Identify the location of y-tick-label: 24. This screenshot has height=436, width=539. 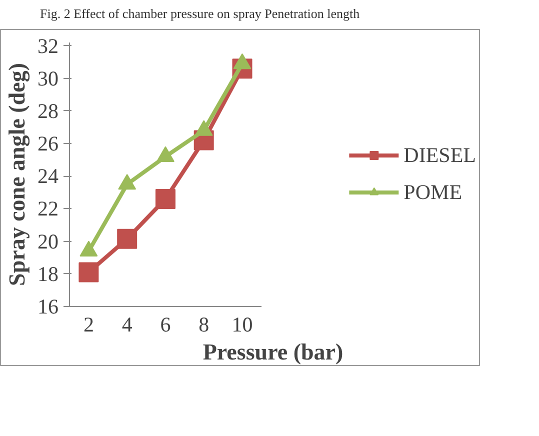
(48, 176).